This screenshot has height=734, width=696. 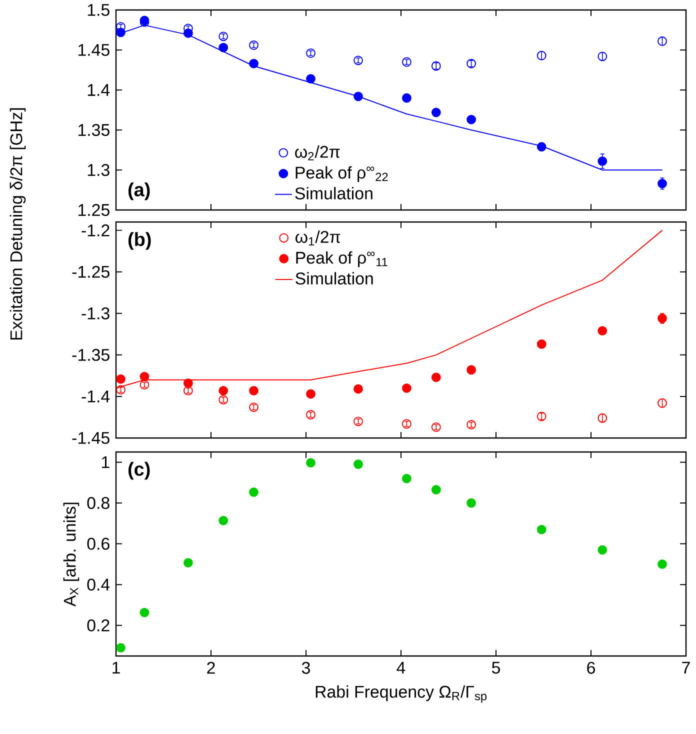 I want to click on y-tick-label: 1.4, so click(x=99, y=90).